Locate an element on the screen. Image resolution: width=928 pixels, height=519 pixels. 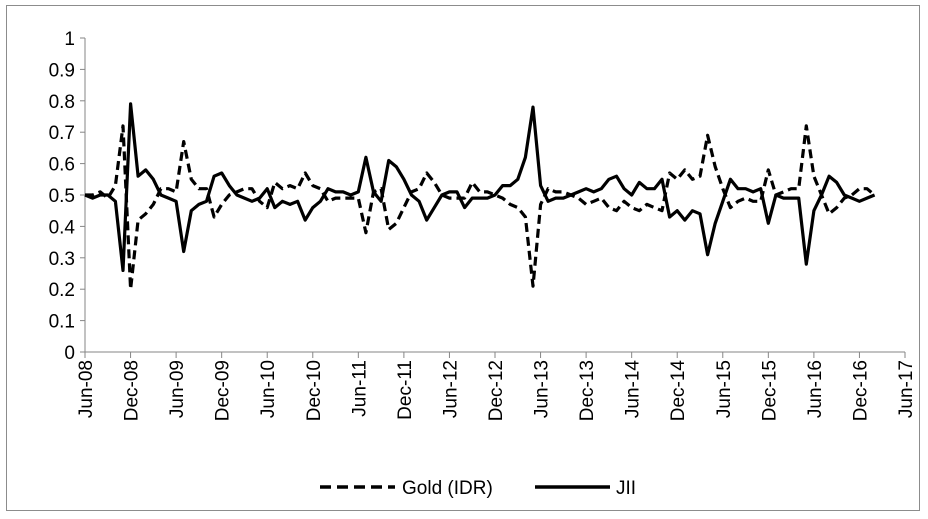
y-tick-label: 0.2 is located at coordinates (62, 290).